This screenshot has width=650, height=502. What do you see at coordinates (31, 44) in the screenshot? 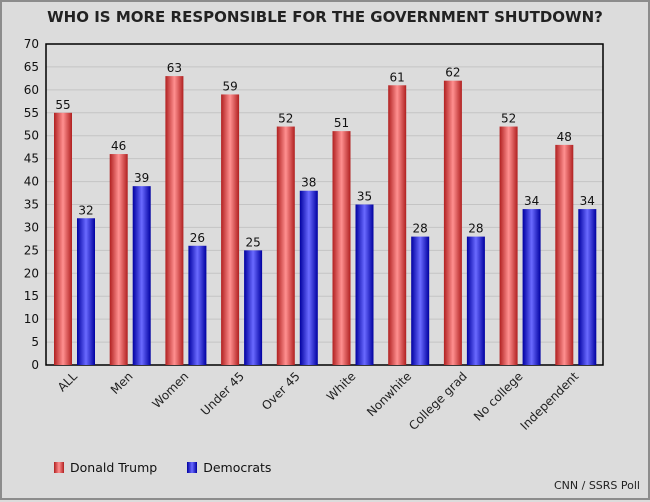
I see `y-tick-label: 70` at bounding box center [31, 44].